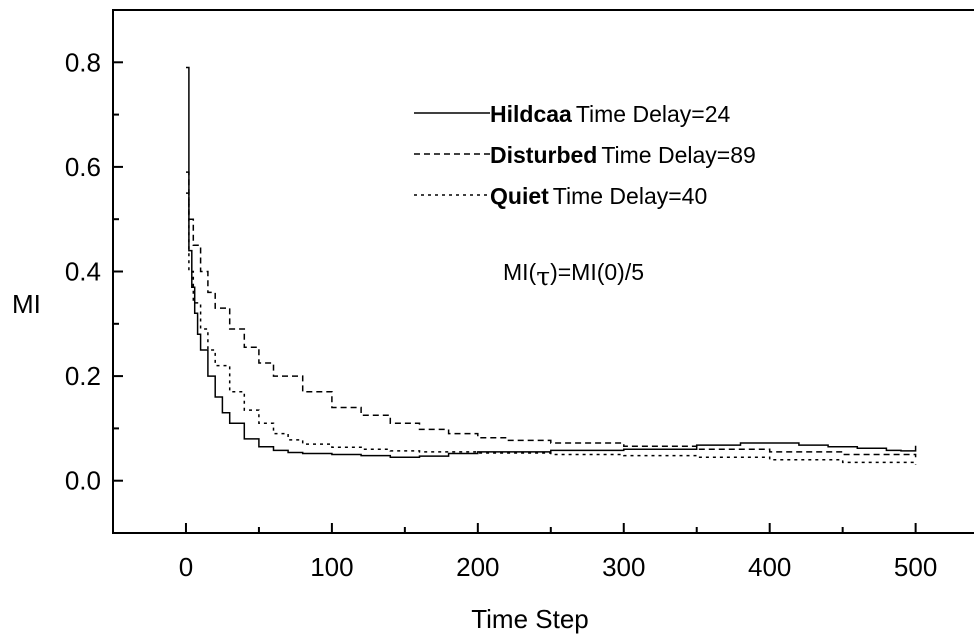 The image size is (974, 641). What do you see at coordinates (331, 567) in the screenshot?
I see `x-tick-label: 100` at bounding box center [331, 567].